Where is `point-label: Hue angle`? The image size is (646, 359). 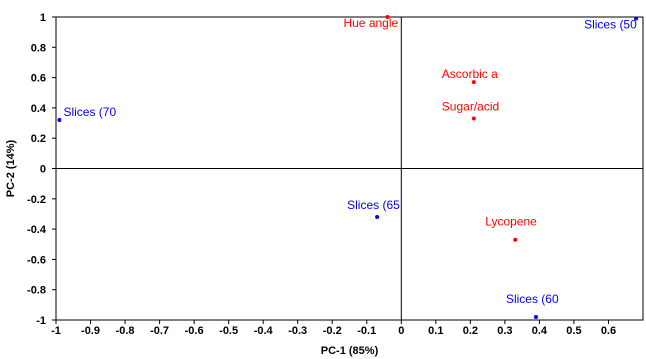 point-label: Hue angle is located at coordinates (370, 23).